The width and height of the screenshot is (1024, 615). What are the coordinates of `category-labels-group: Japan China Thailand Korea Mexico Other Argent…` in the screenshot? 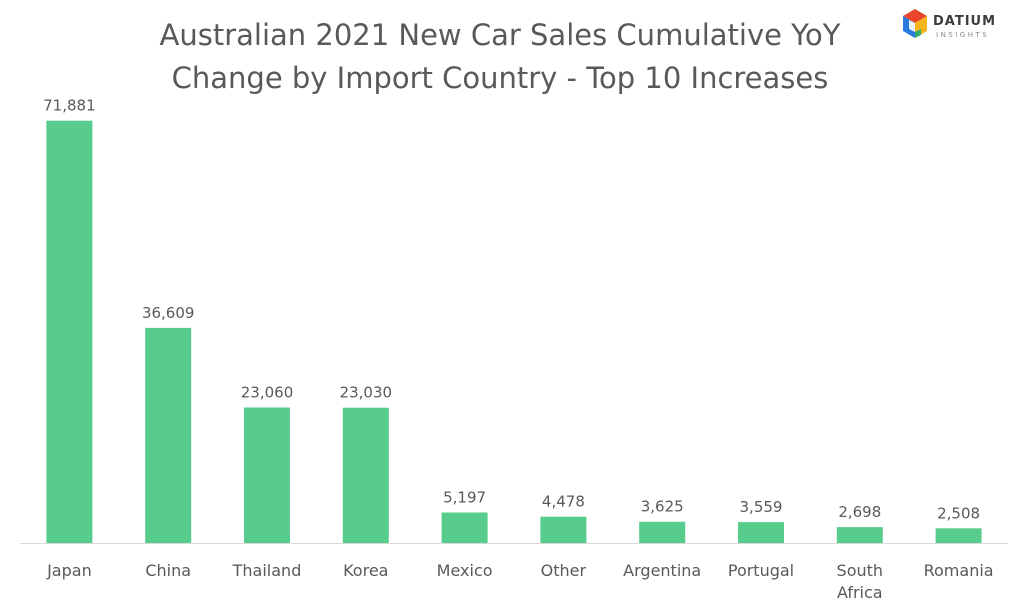 It's located at (519, 581).